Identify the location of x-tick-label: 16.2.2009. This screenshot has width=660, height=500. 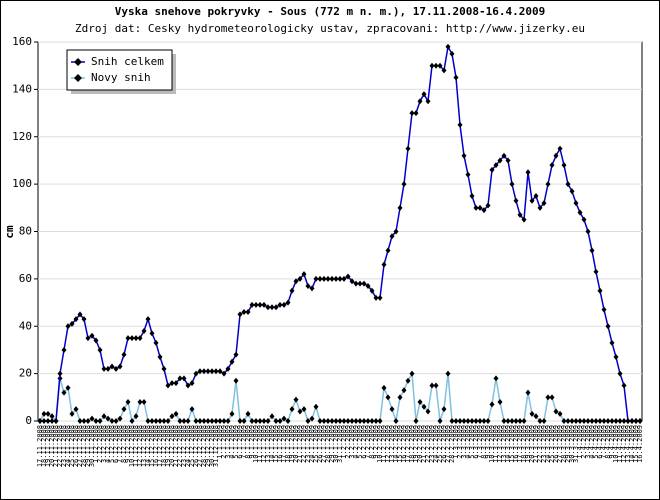
(404, 444).